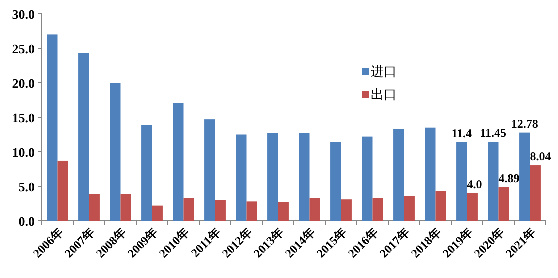 The height and width of the screenshot is (278, 558). Describe the element at coordinates (462, 133) in the screenshot. I see `data-label: 11.4` at that location.